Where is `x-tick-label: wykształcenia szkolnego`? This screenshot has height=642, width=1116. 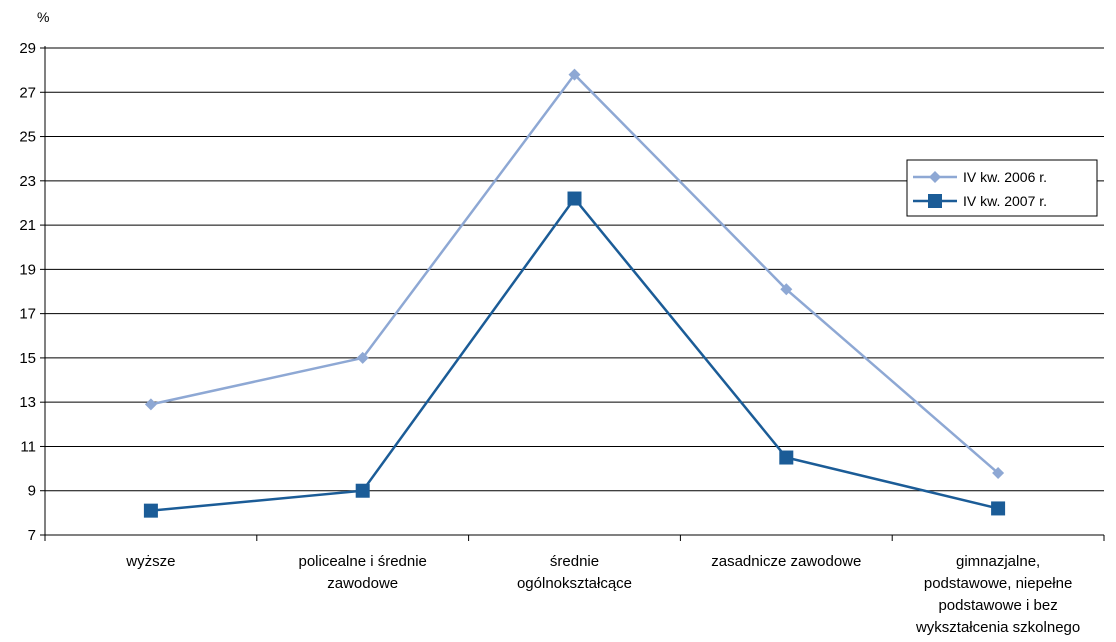 x-tick-label: wykształcenia szkolnego is located at coordinates (997, 627).